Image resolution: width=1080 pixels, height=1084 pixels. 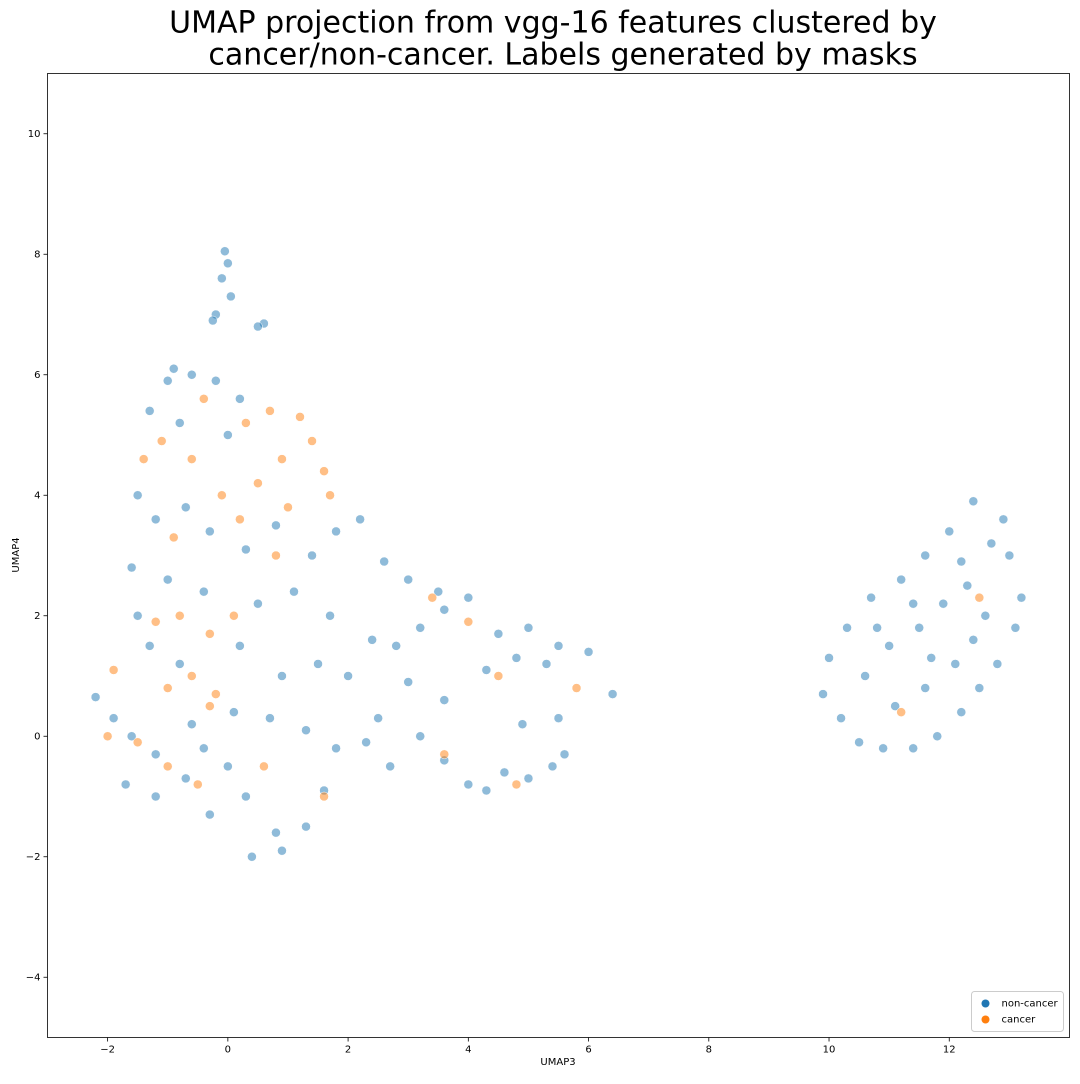 I want to click on y-tick-label: −4, so click(x=33, y=977).